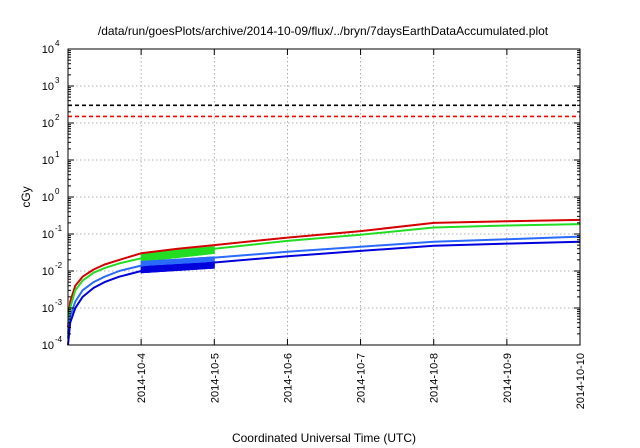 The image size is (640, 448). What do you see at coordinates (57, 43) in the screenshot?
I see `y-tick-exponent: 4` at bounding box center [57, 43].